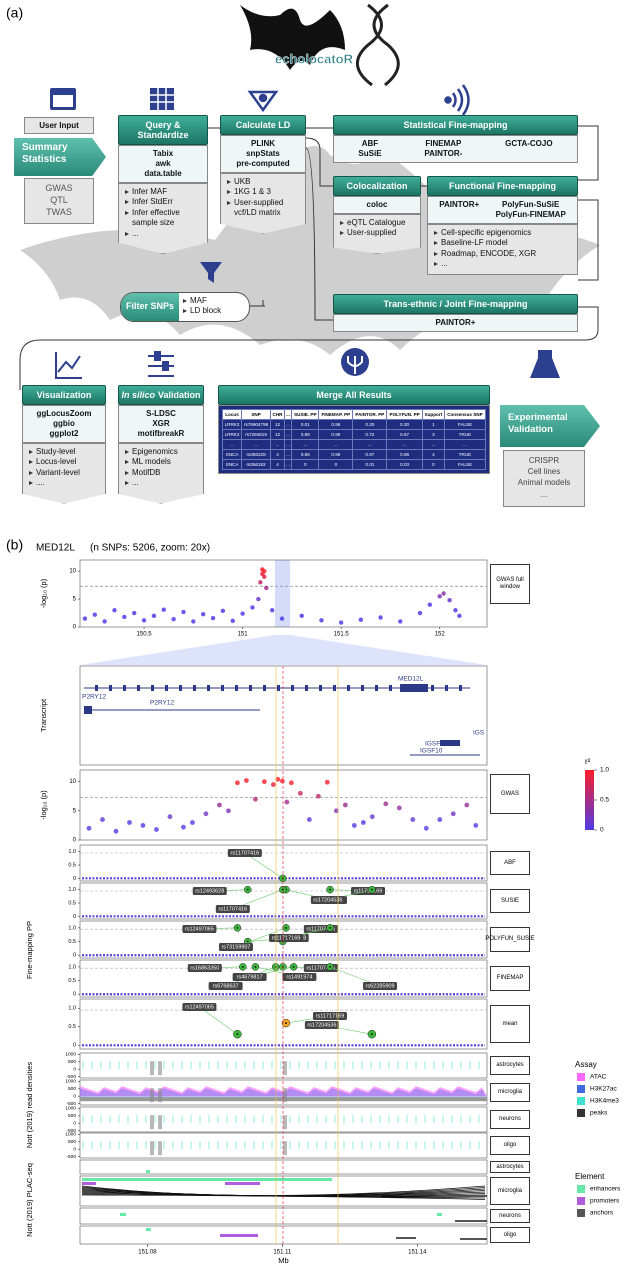 The image size is (633, 1266). Describe the element at coordinates (263, 154) in the screenshot. I see `tool-list: PLINK snpStats pre-computed` at that location.